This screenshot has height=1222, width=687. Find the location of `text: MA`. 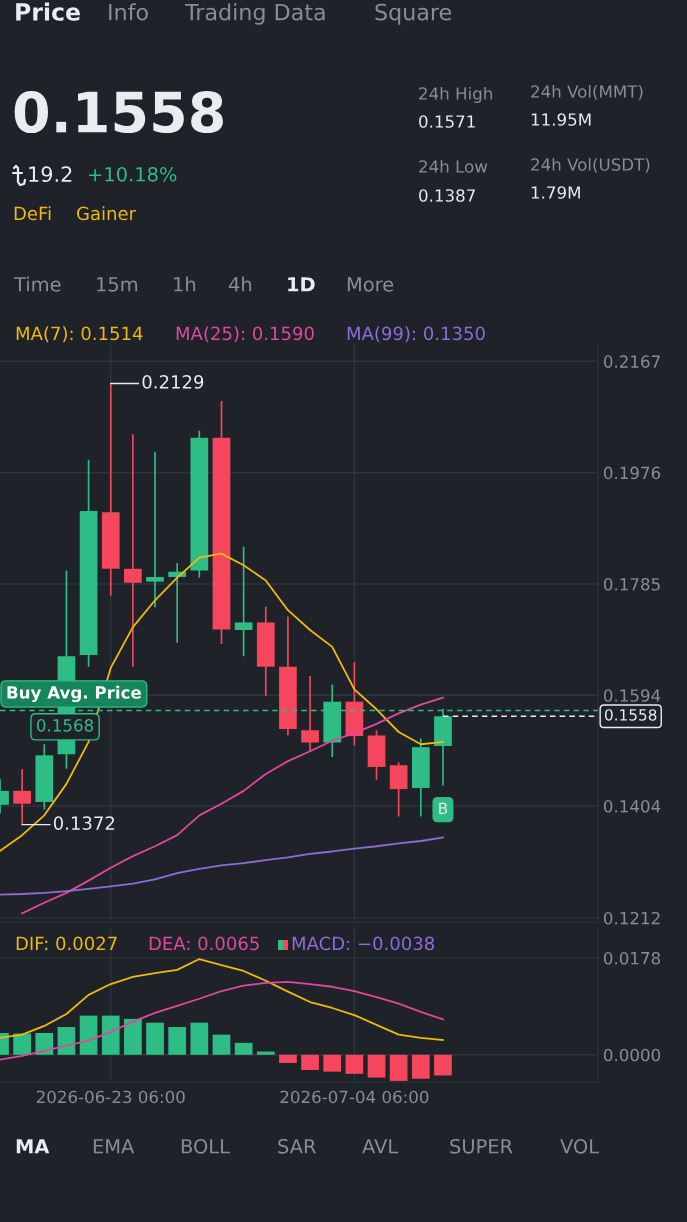

text: MA is located at coordinates (33, 1146).